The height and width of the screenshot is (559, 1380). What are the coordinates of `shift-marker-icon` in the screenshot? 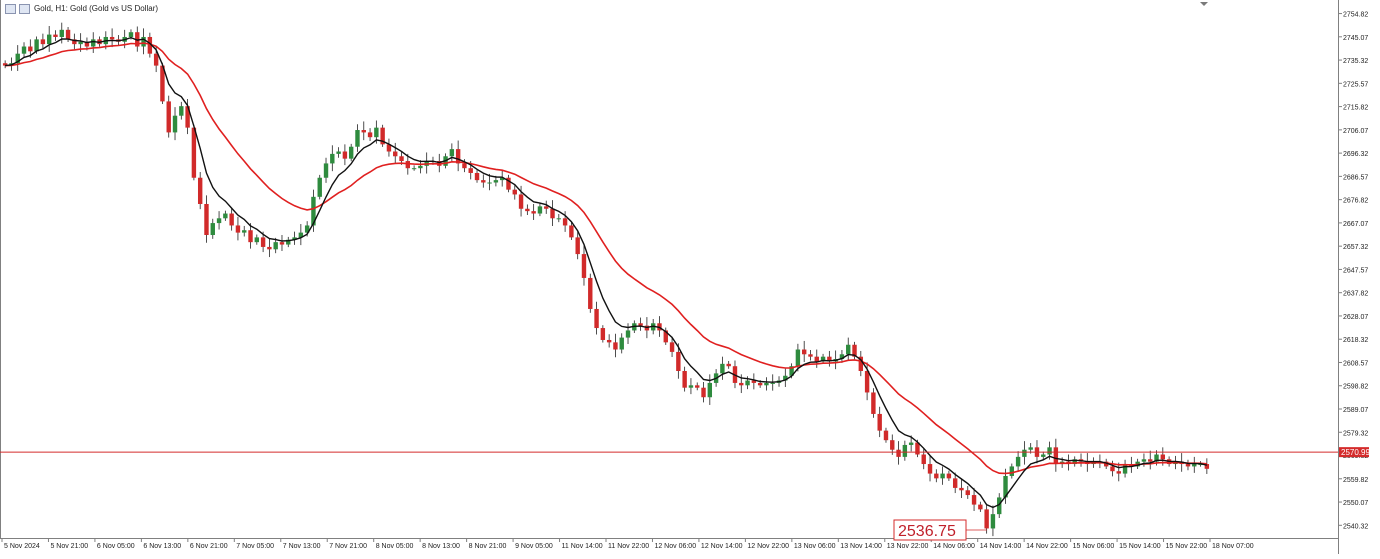 It's located at (1204, 4).